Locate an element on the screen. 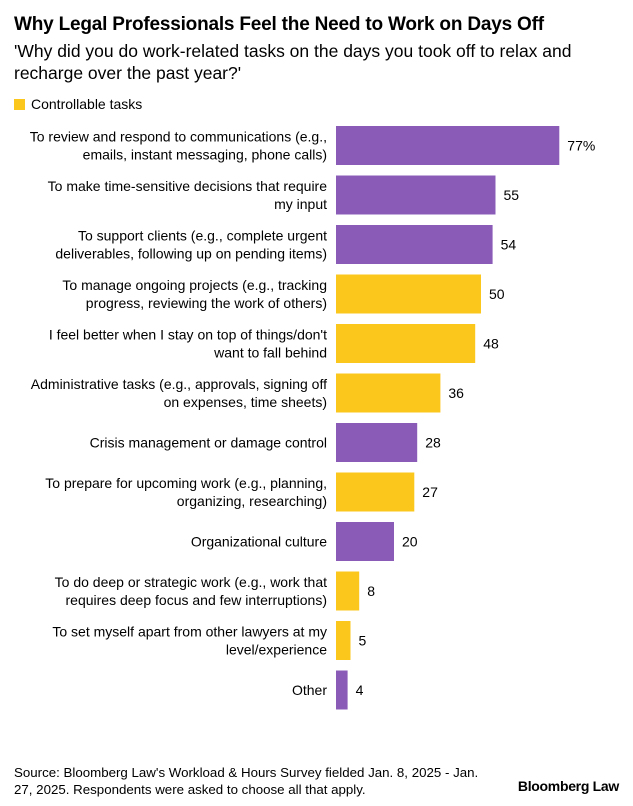 Image resolution: width=633 pixels, height=806 pixels. category-label-line: organizing, researching) is located at coordinates (252, 501).